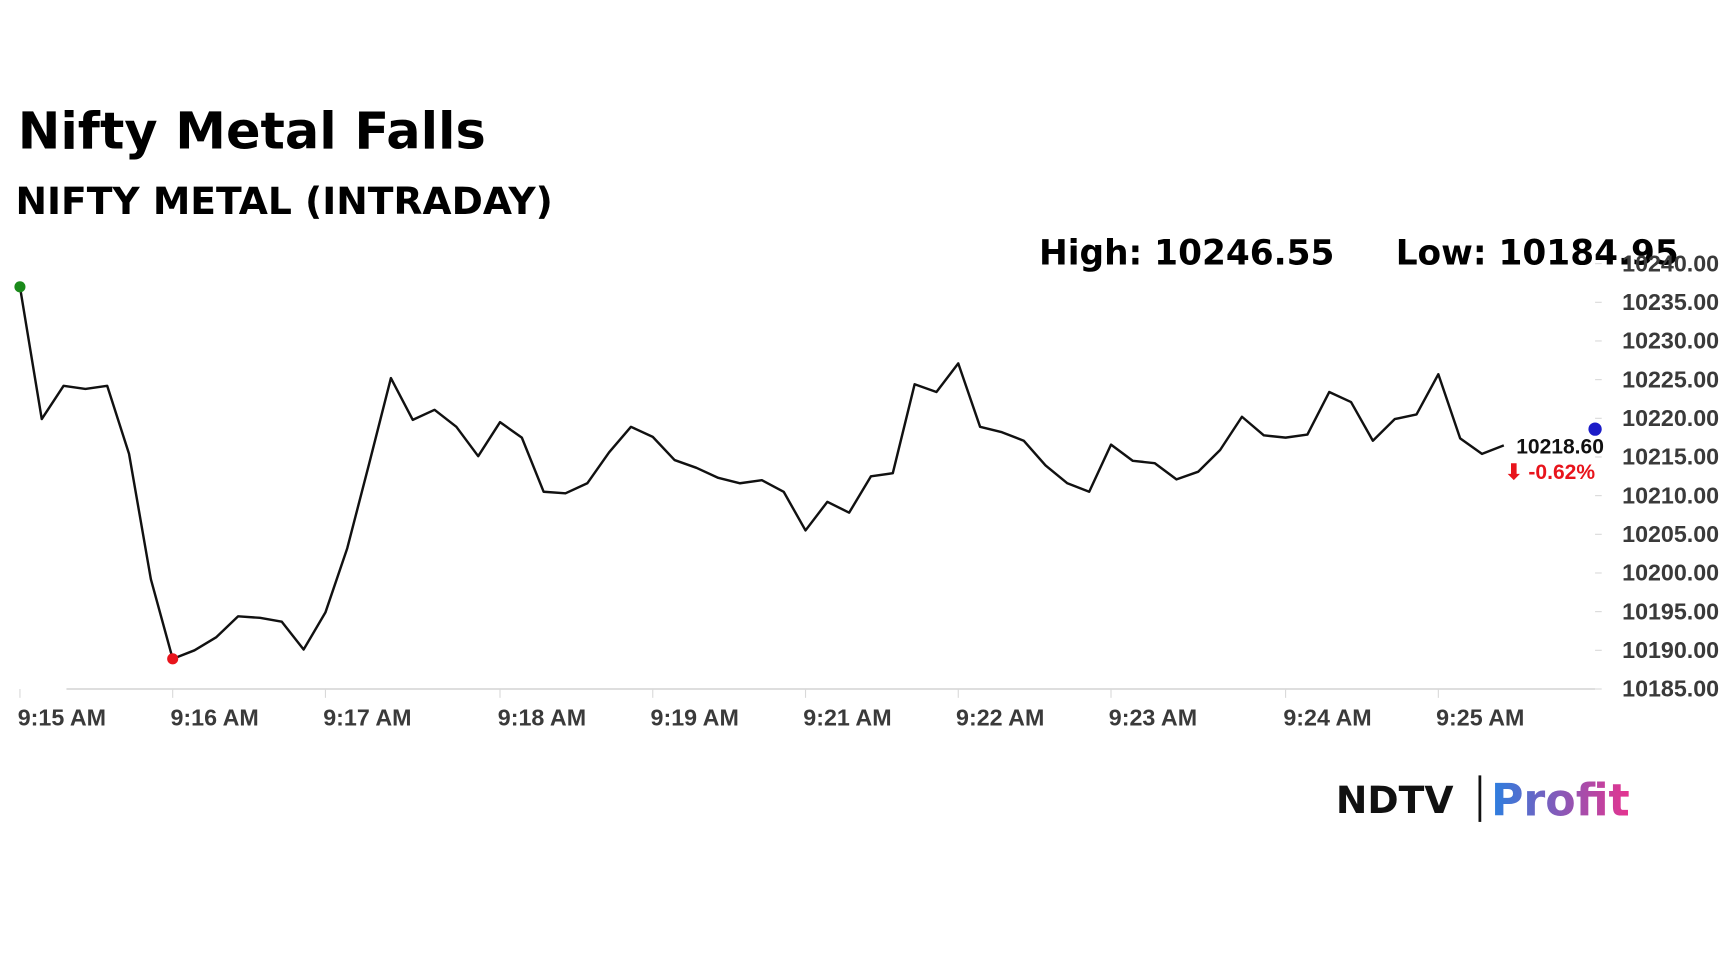 This screenshot has height=972, width=1728. What do you see at coordinates (847, 718) in the screenshot?
I see `x-tick-label: 9:21 AM` at bounding box center [847, 718].